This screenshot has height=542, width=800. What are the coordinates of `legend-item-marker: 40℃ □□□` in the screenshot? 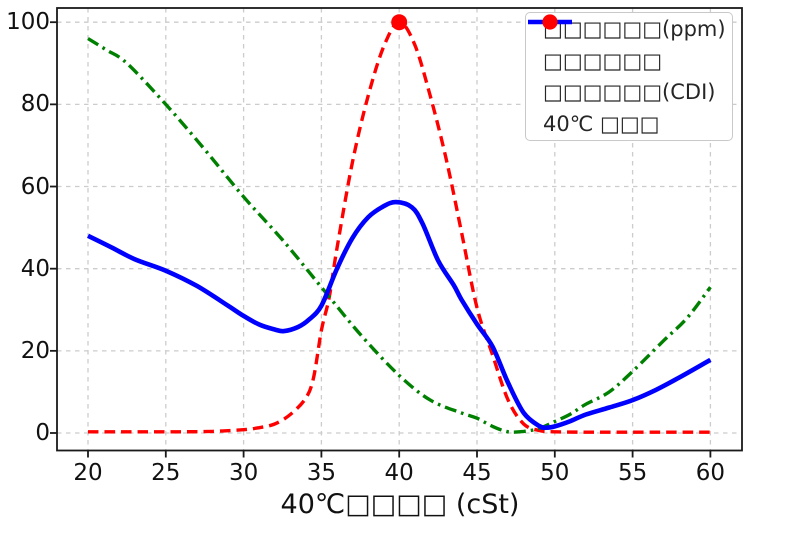 It's located at (629, 76).